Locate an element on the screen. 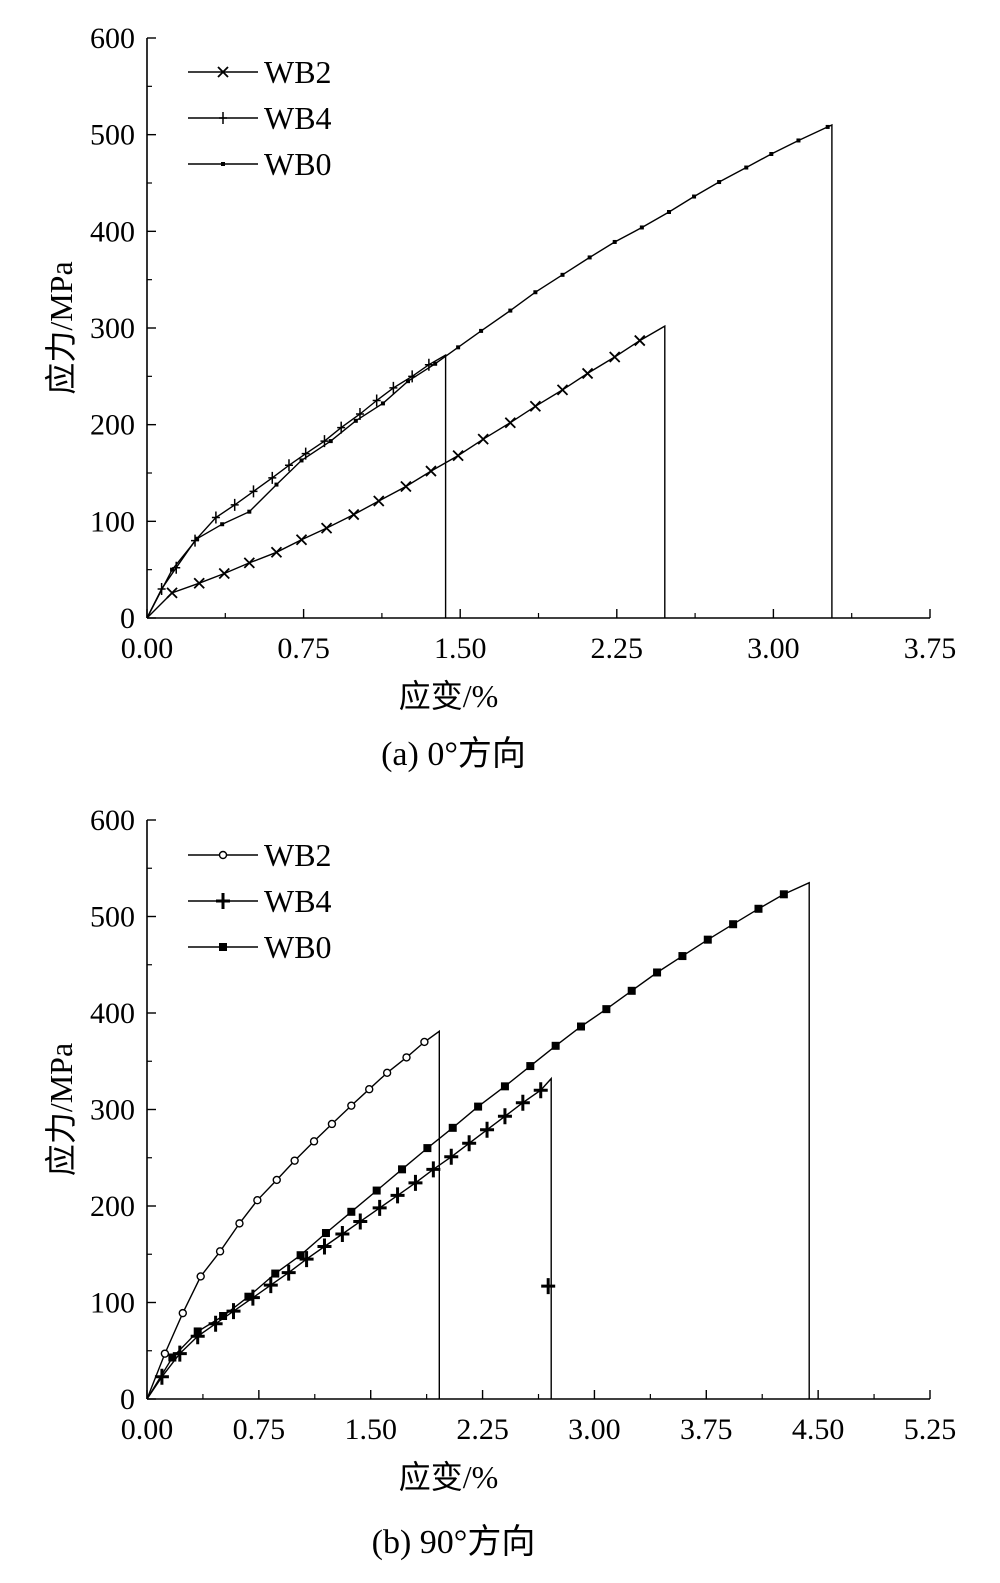 The height and width of the screenshot is (1583, 1000). x-tick-label: 3.00 is located at coordinates (773, 648).